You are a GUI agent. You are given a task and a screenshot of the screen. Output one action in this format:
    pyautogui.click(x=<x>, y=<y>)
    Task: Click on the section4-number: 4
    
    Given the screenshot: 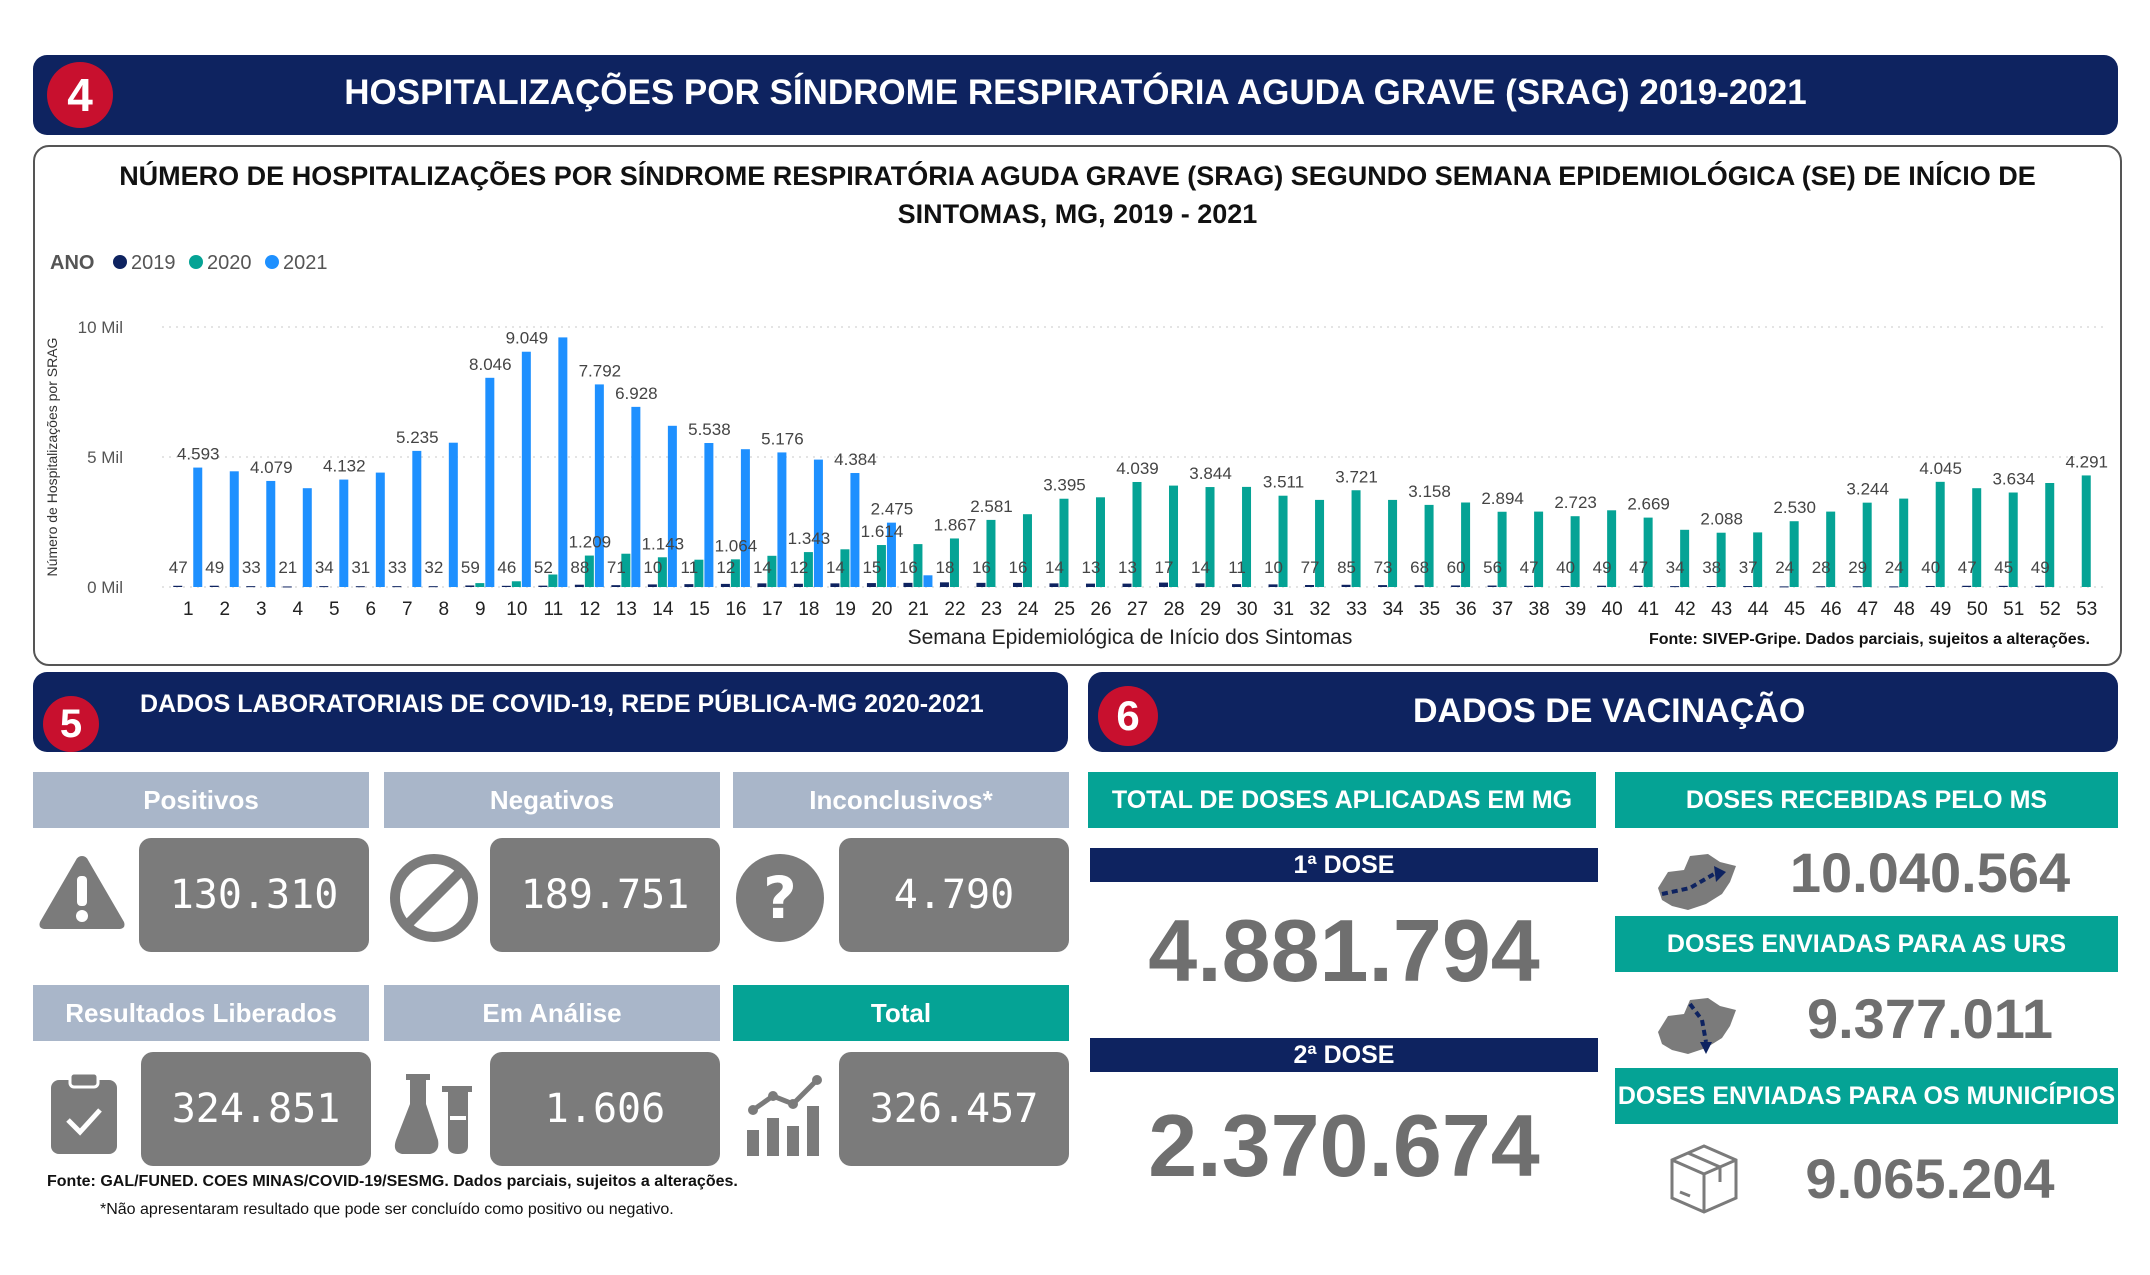 What is the action you would take?
    pyautogui.click(x=80, y=95)
    